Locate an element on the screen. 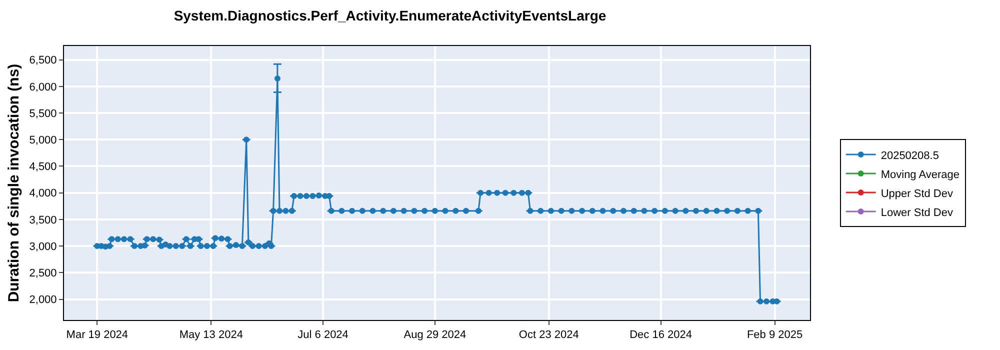  y-axis-title: Duration of single invocation (ns) is located at coordinates (14, 183).